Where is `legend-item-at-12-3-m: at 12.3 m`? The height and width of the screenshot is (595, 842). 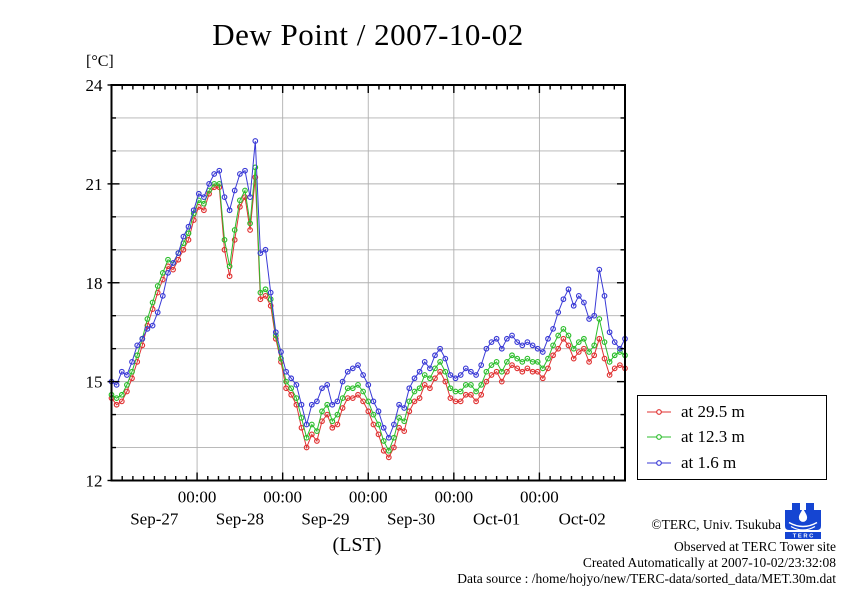 legend-item-at-12-3-m: at 12.3 m is located at coordinates (736, 437).